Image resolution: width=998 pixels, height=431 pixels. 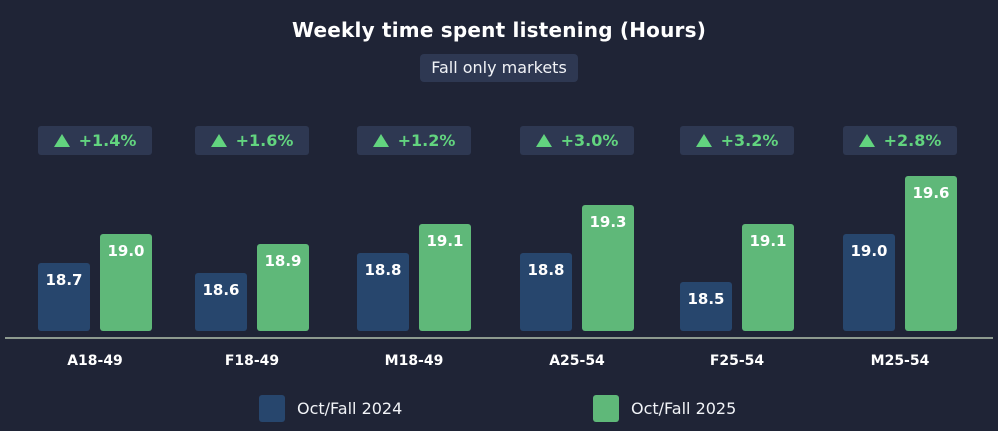 What do you see at coordinates (64, 280) in the screenshot?
I see `bar-value-label: 18.7` at bounding box center [64, 280].